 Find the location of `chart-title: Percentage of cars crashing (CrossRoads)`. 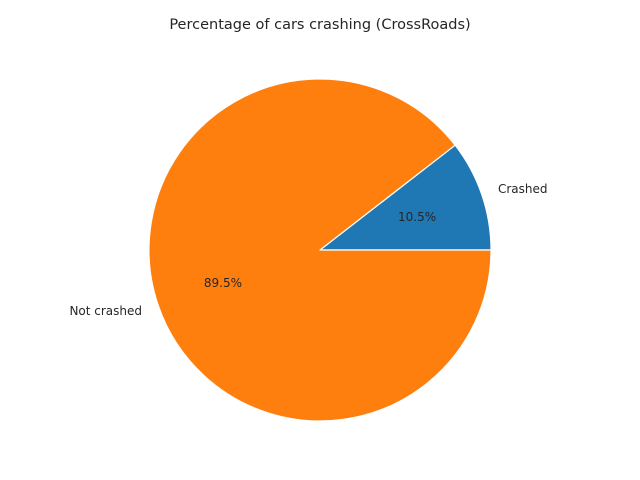

chart-title: Percentage of cars crashing (CrossRoads) is located at coordinates (319, 25).